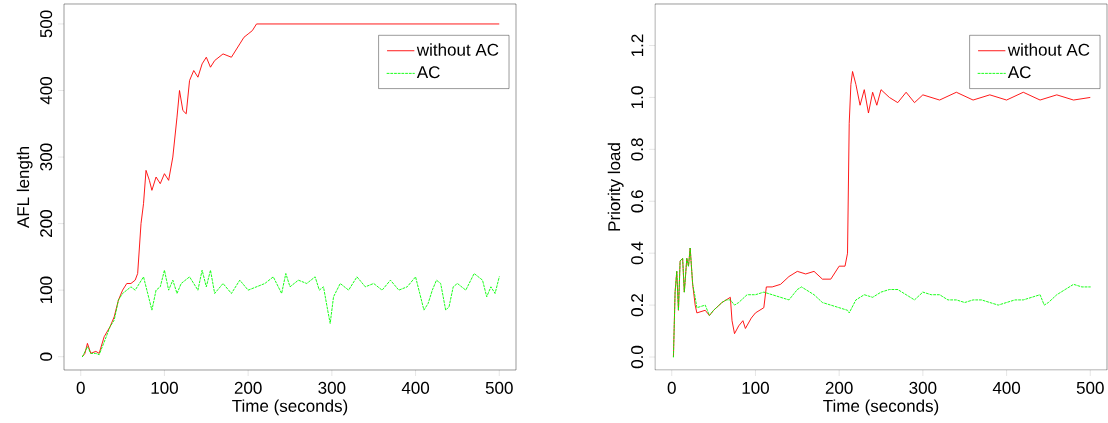 Image resolution: width=1108 pixels, height=423 pixels. What do you see at coordinates (637, 201) in the screenshot?
I see `y-tick-label: 0.6` at bounding box center [637, 201].